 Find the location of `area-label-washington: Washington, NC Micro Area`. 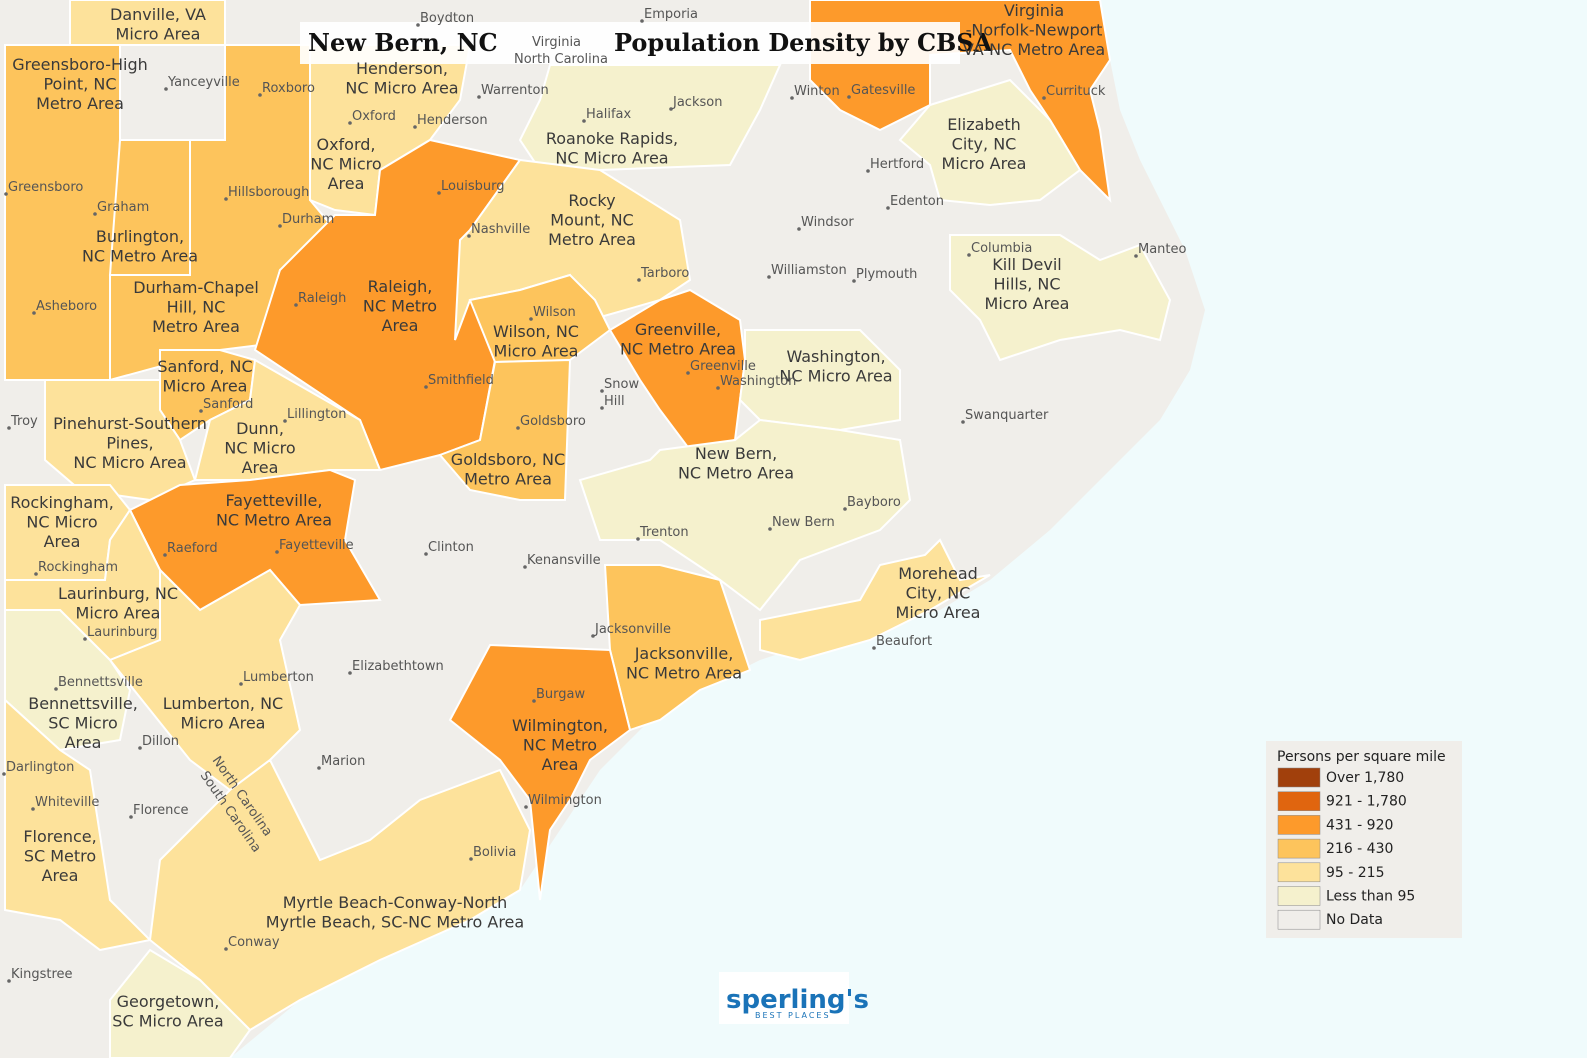

area-label-washington: Washington, NC Micro Area is located at coordinates (835, 366).